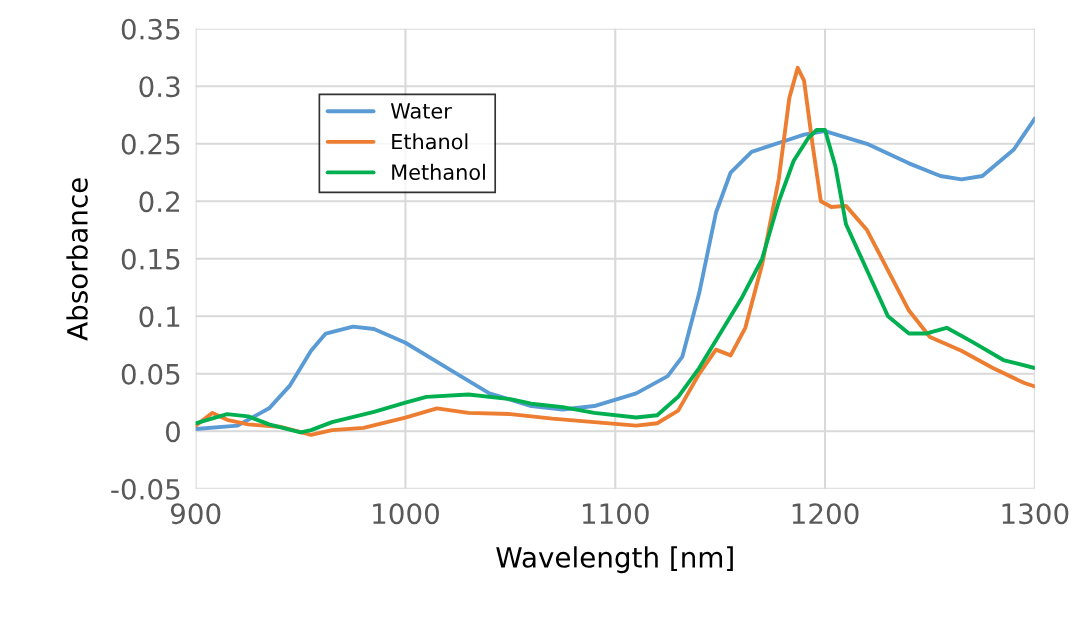  I want to click on legend-label: Ethanol, so click(430, 141).